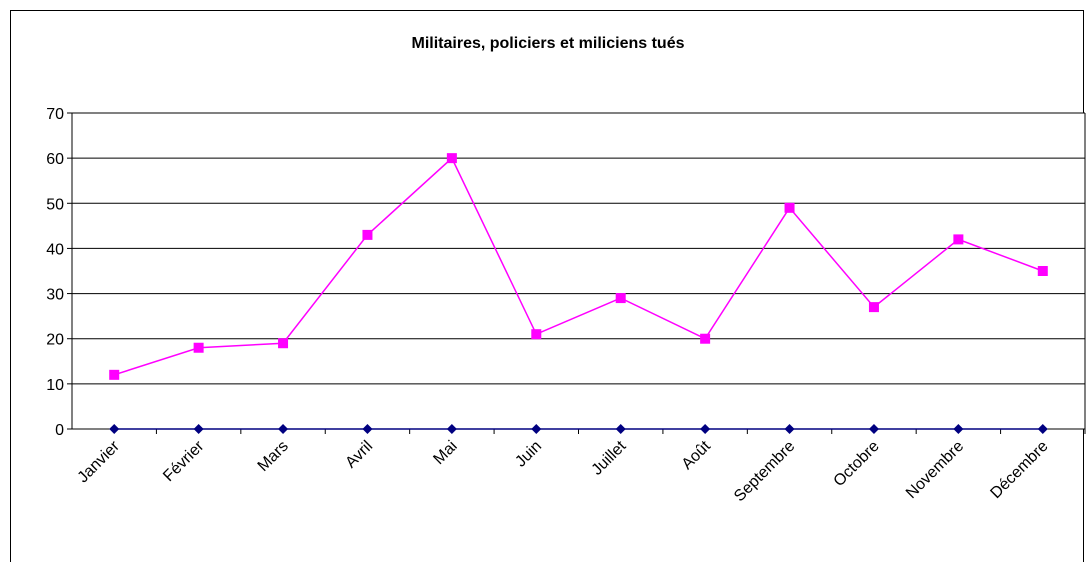 This screenshot has height=562, width=1090. I want to click on y-tick-label: 20, so click(55, 340).